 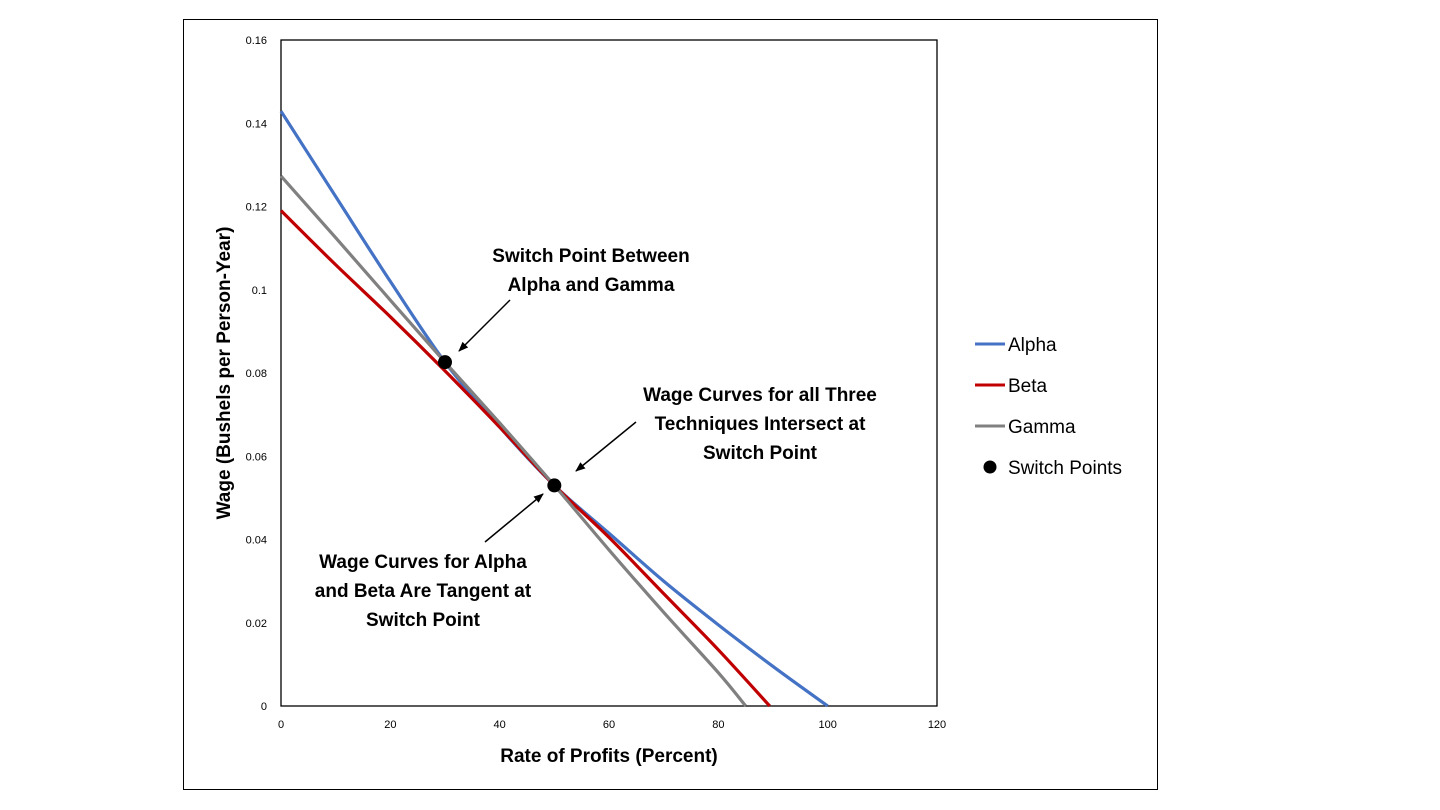 What do you see at coordinates (827, 725) in the screenshot?
I see `x-tick-label: 100` at bounding box center [827, 725].